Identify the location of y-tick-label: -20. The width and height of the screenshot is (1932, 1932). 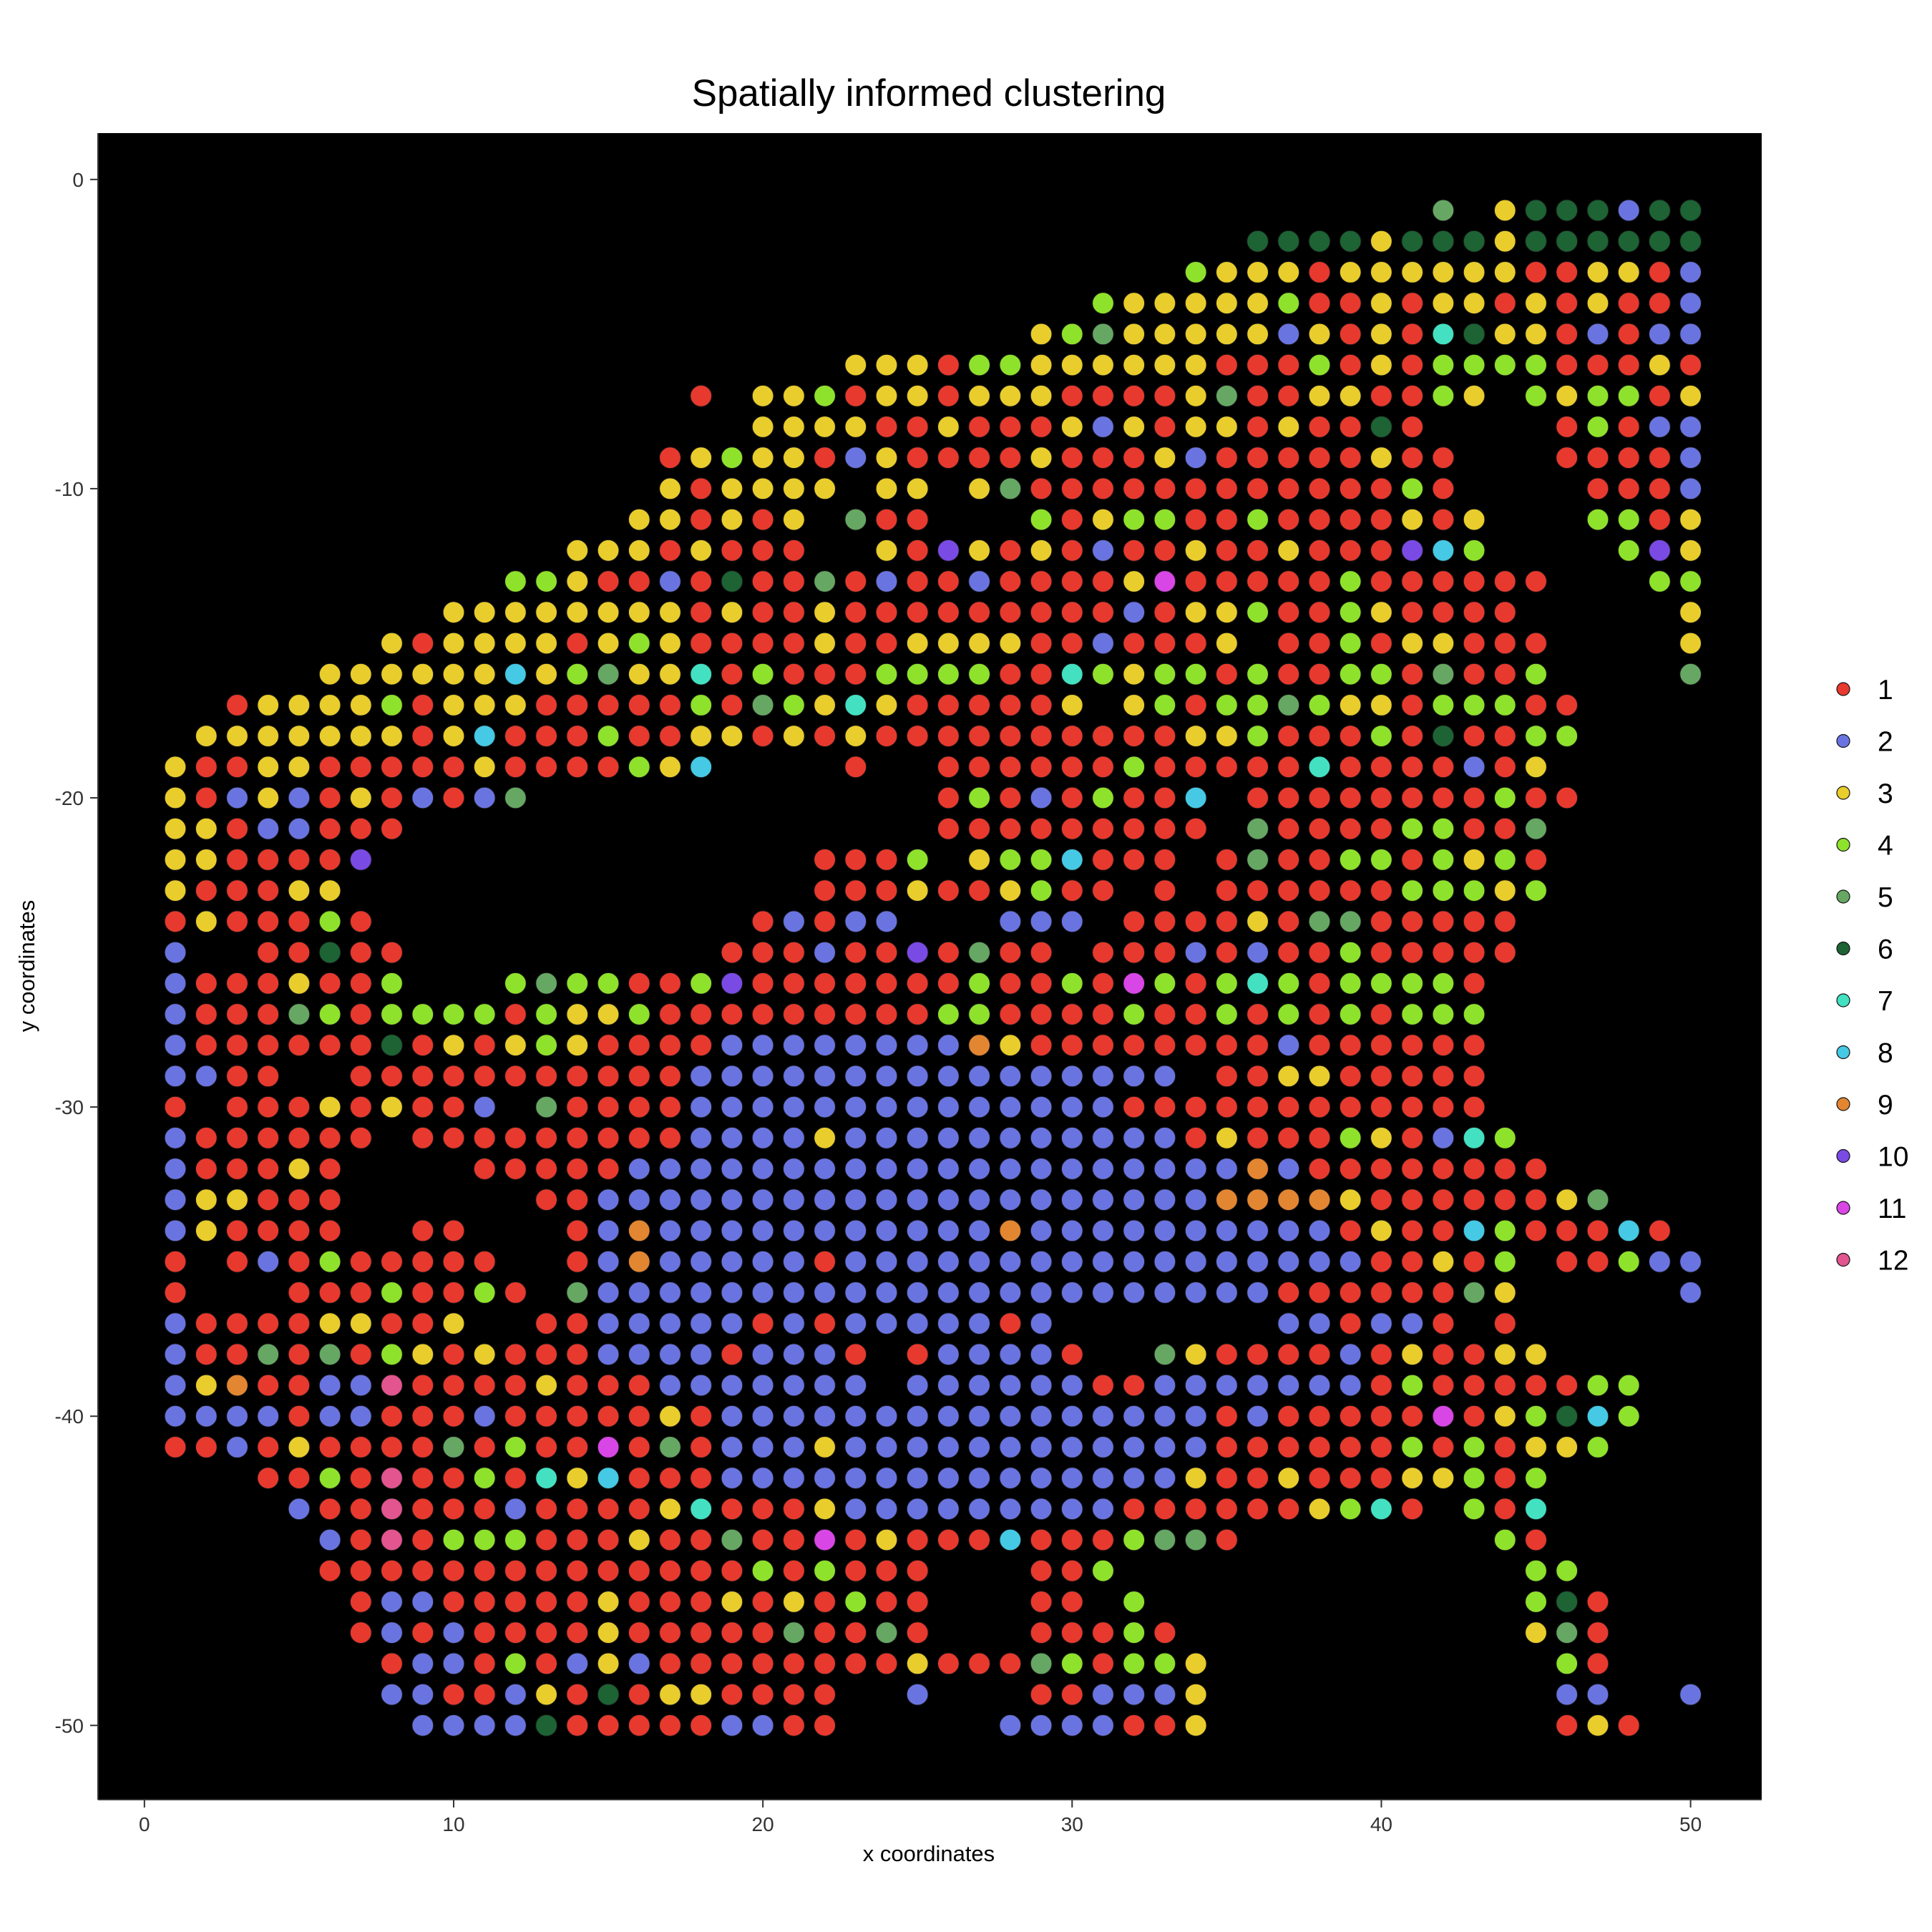
(69, 798).